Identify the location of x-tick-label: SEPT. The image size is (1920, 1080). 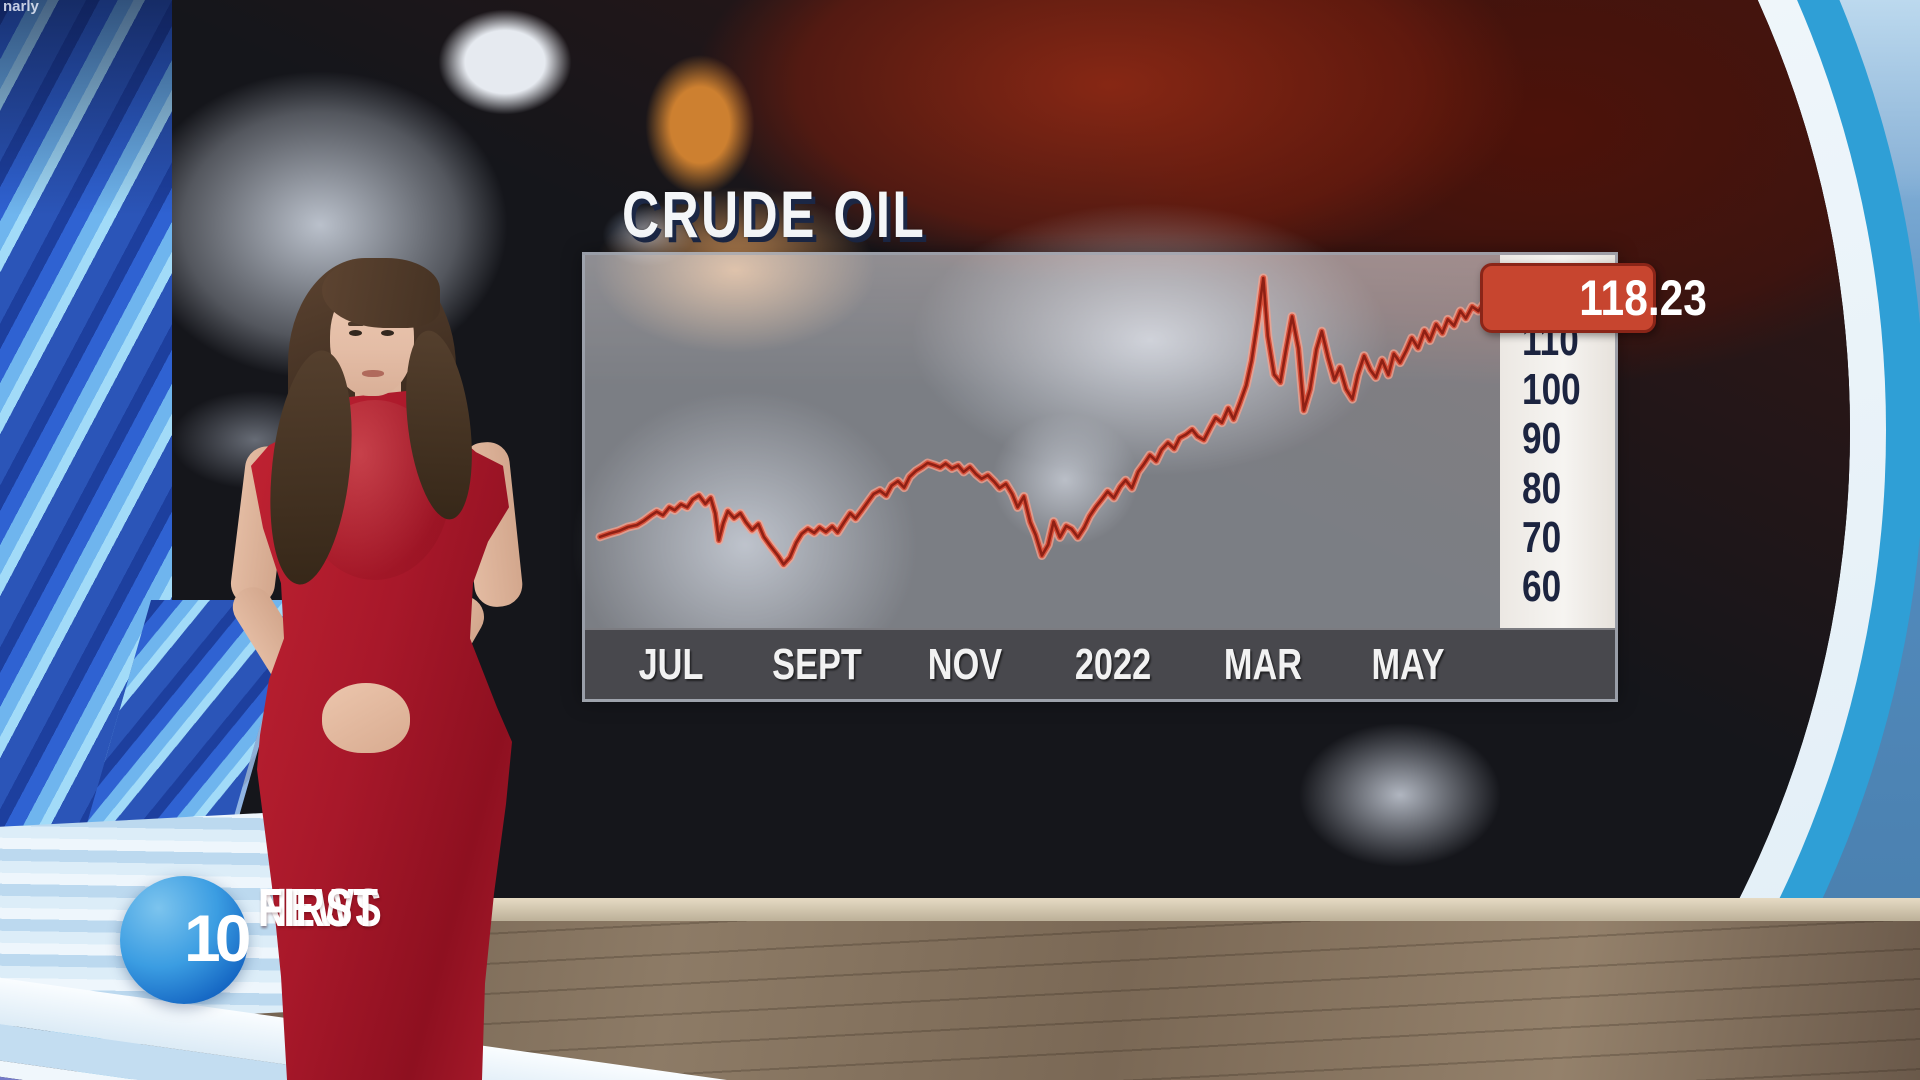
(817, 664).